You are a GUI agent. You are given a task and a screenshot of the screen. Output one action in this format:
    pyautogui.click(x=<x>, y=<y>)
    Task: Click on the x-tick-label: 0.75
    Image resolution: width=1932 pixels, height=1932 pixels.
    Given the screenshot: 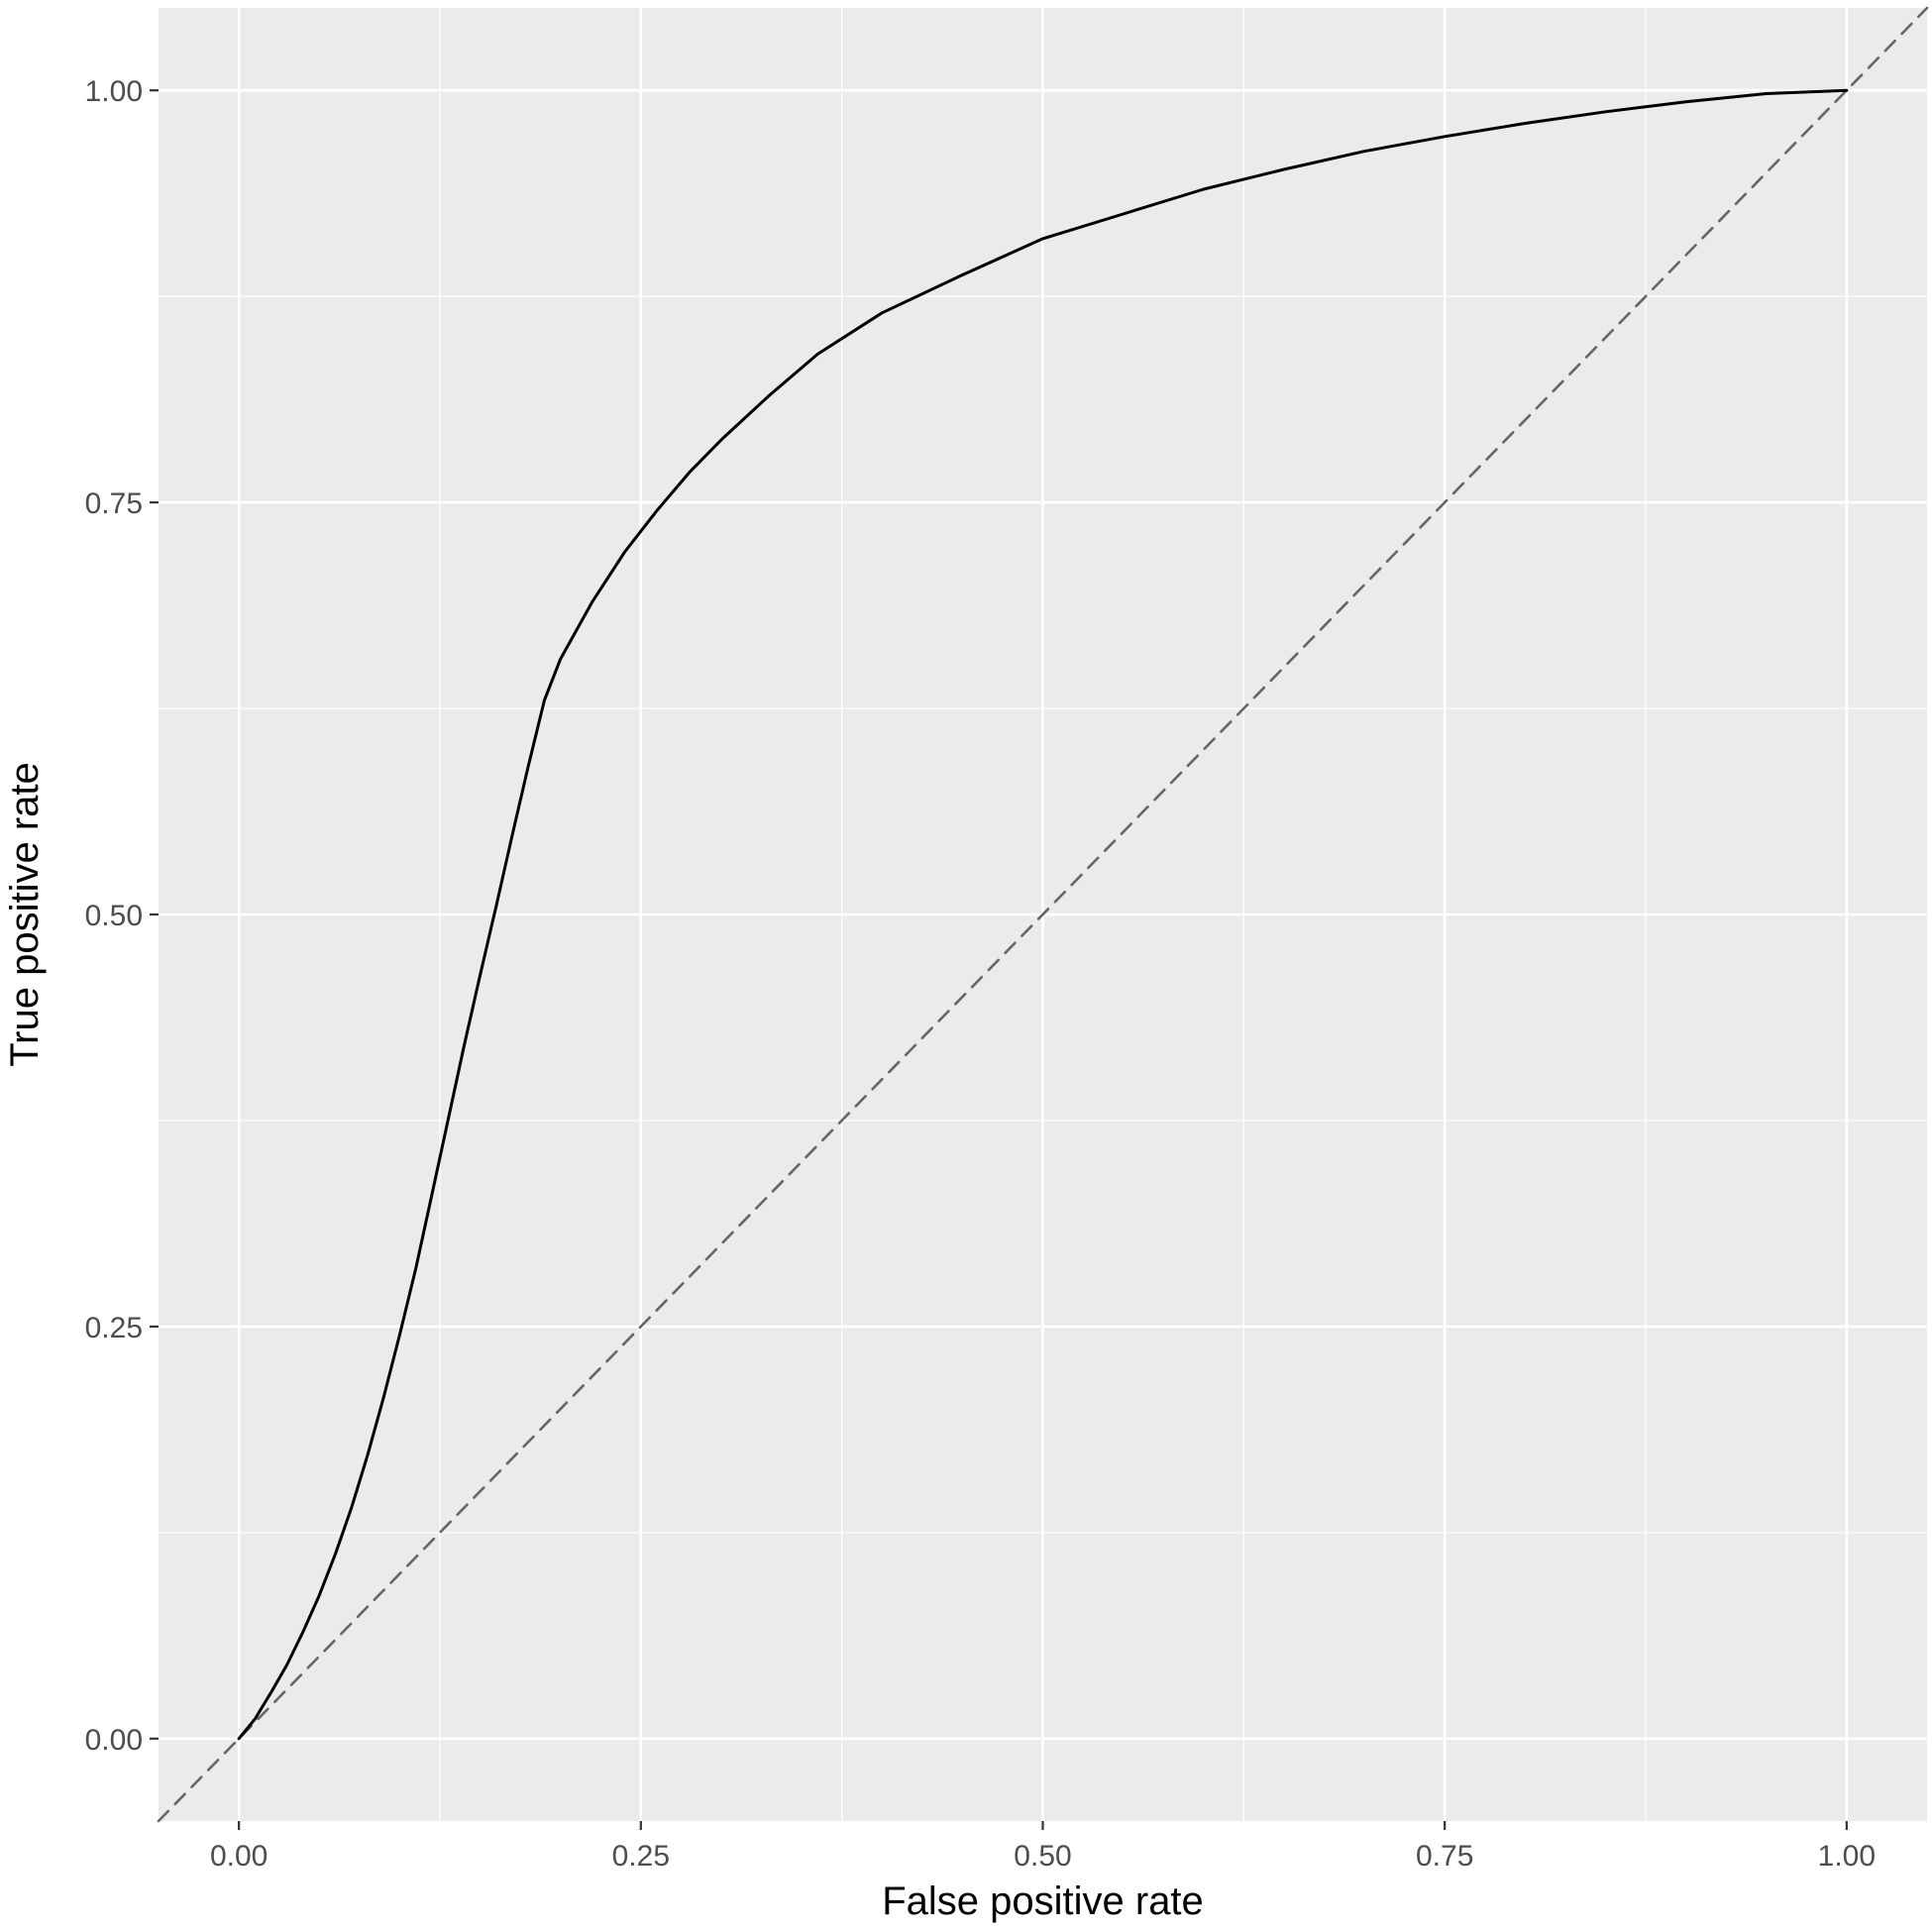 What is the action you would take?
    pyautogui.click(x=1444, y=1856)
    